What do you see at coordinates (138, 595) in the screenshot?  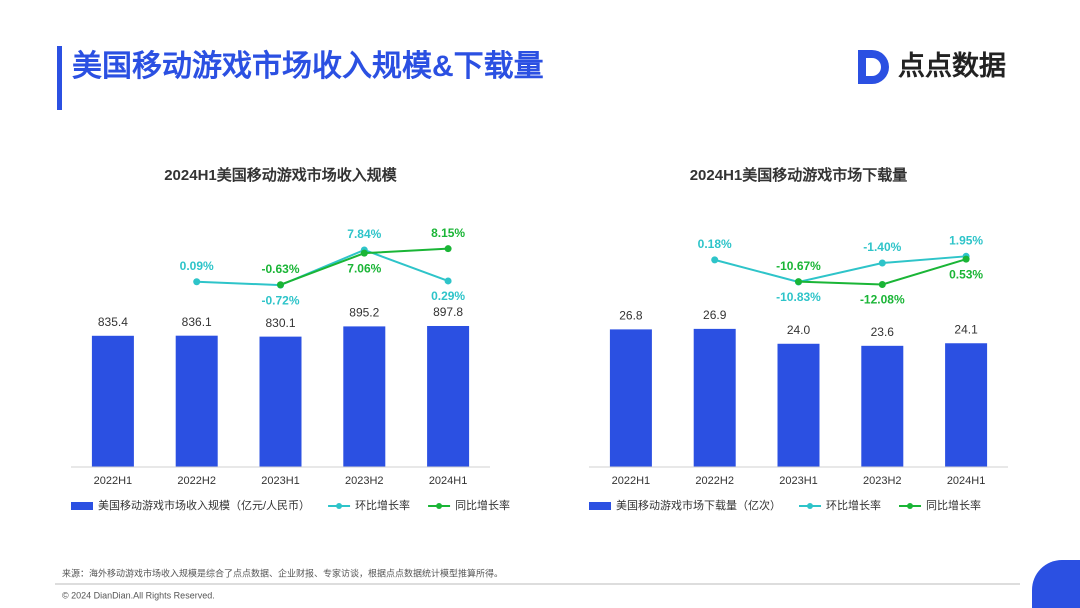 I see `copyright: © 2024 DianDian.All Rights Reserved.` at bounding box center [138, 595].